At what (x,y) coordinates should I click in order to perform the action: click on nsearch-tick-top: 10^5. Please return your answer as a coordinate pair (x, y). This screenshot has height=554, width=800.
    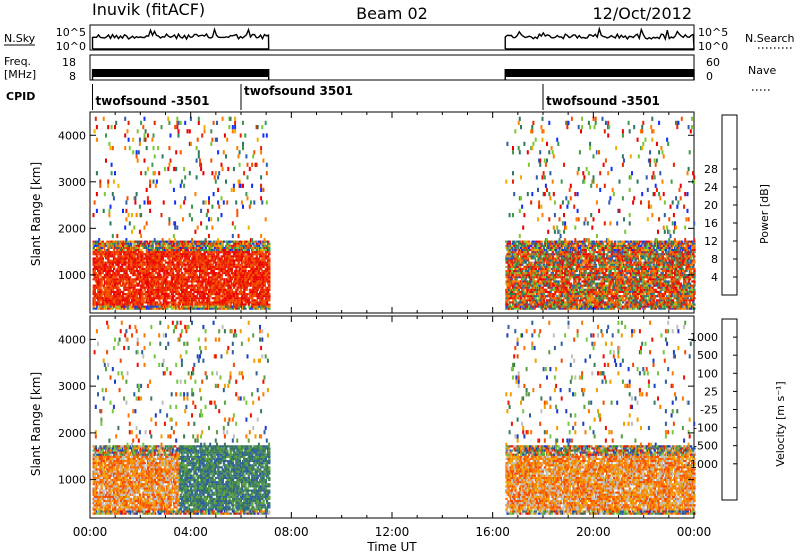
    Looking at the image, I should click on (713, 32).